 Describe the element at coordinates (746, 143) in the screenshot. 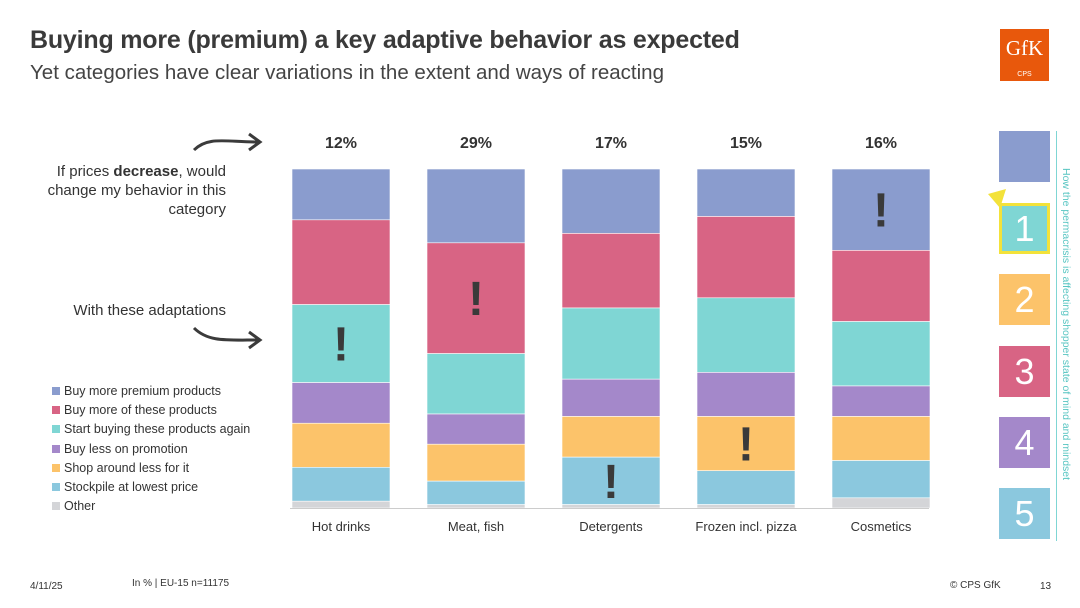

I see `top-value-label: 15%` at that location.